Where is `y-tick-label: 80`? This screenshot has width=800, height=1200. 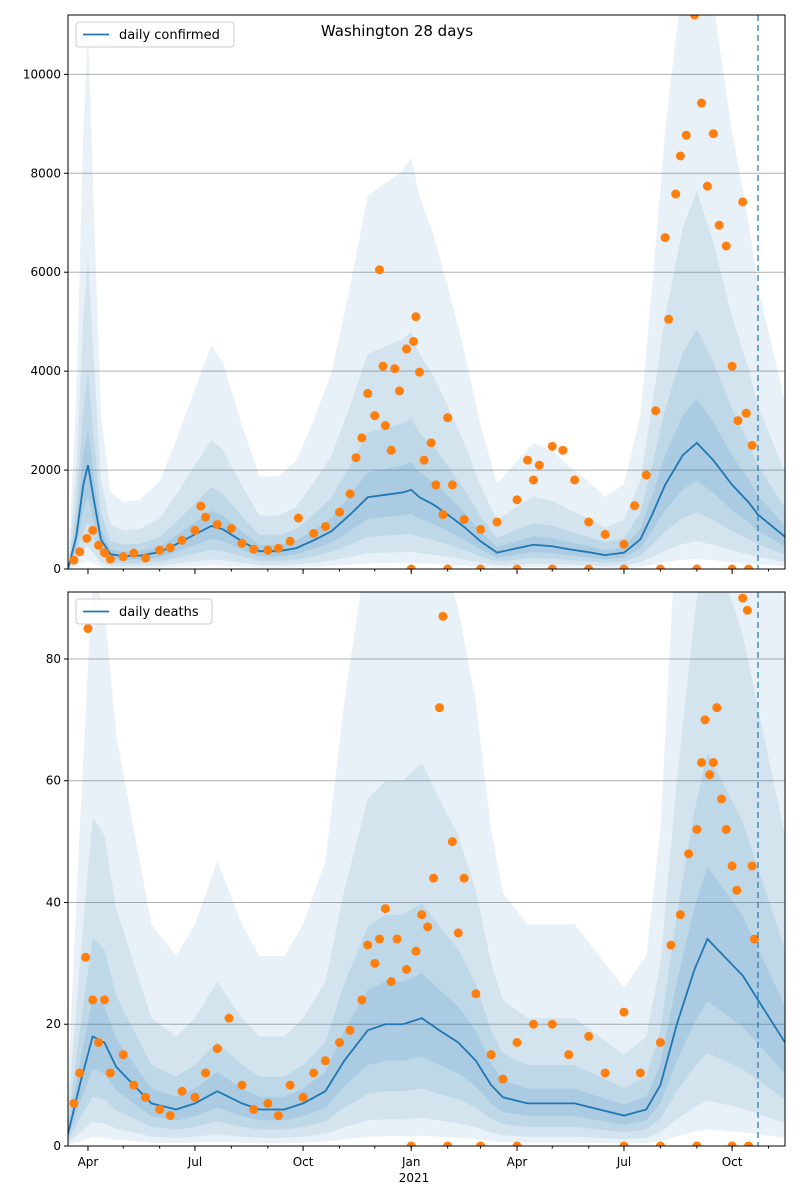 y-tick-label: 80 is located at coordinates (53, 659).